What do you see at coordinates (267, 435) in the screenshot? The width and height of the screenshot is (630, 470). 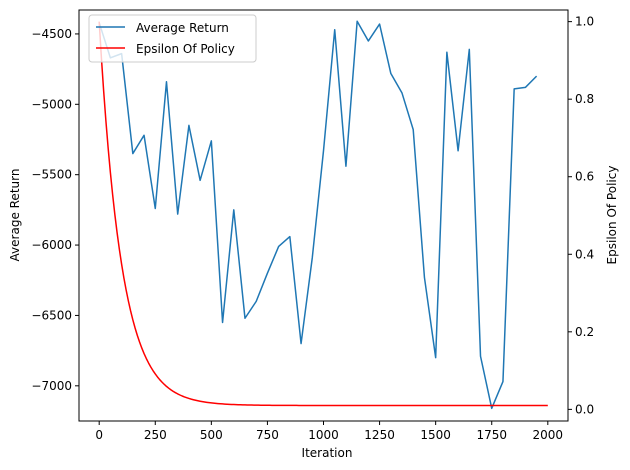 I see `x-tick-label: 750` at bounding box center [267, 435].